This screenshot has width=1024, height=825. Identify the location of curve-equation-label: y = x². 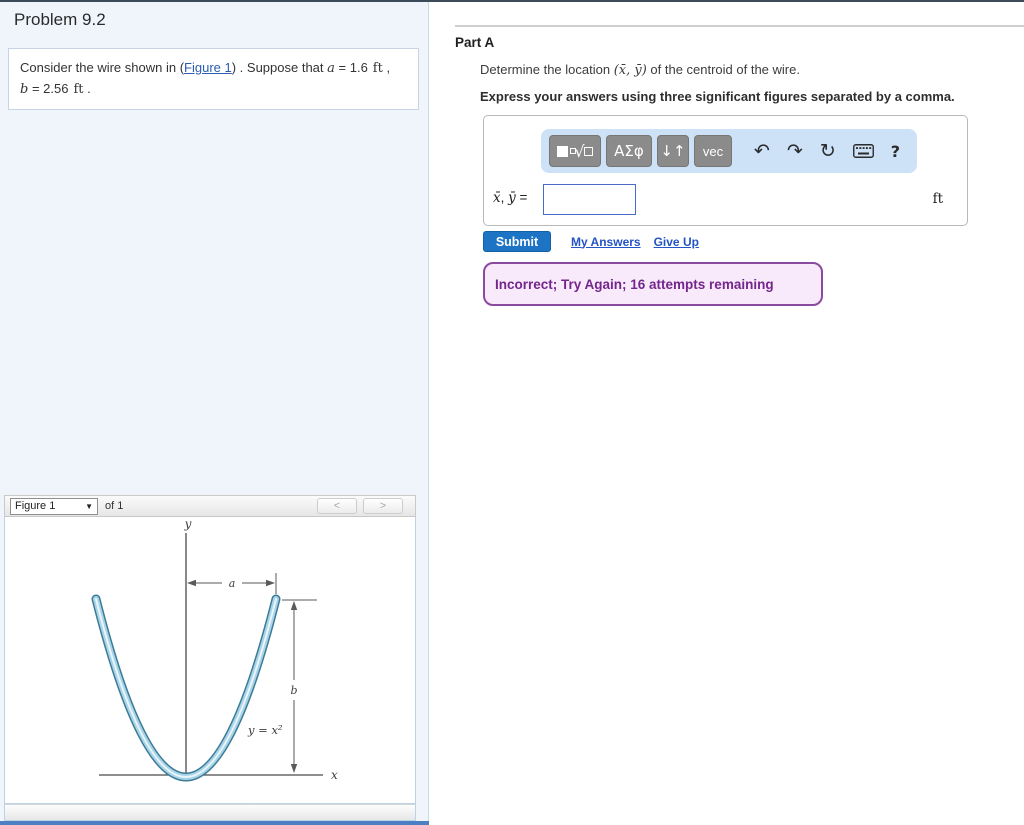
(265, 730).